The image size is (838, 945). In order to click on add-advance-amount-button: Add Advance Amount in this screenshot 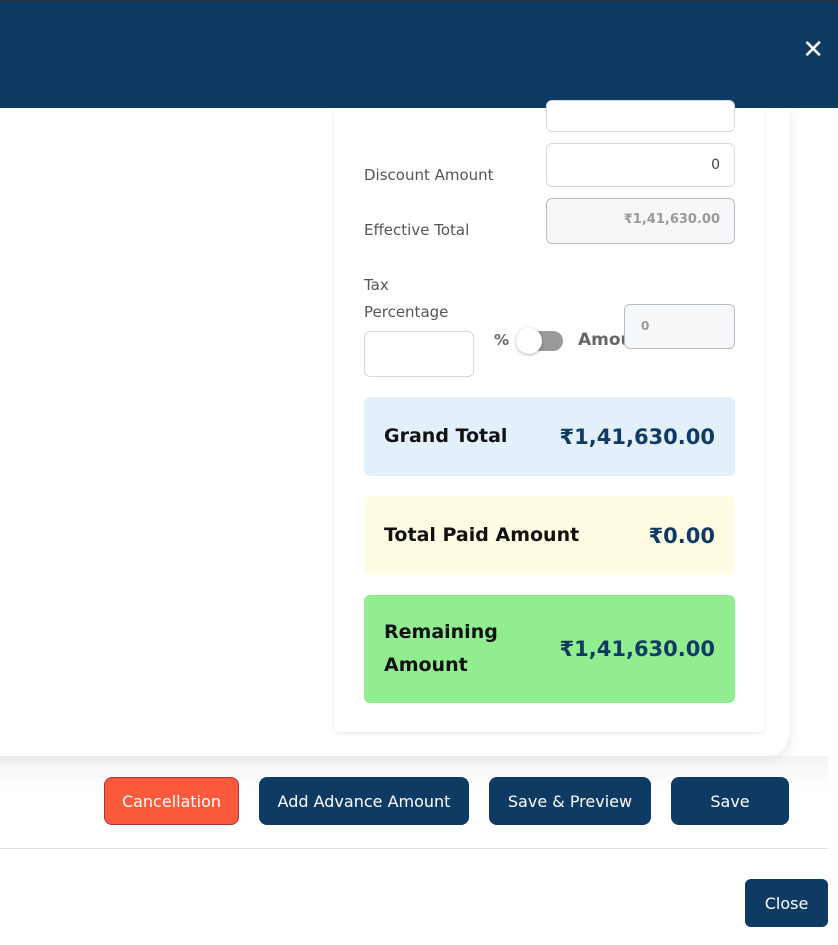, I will do `click(364, 801)`.